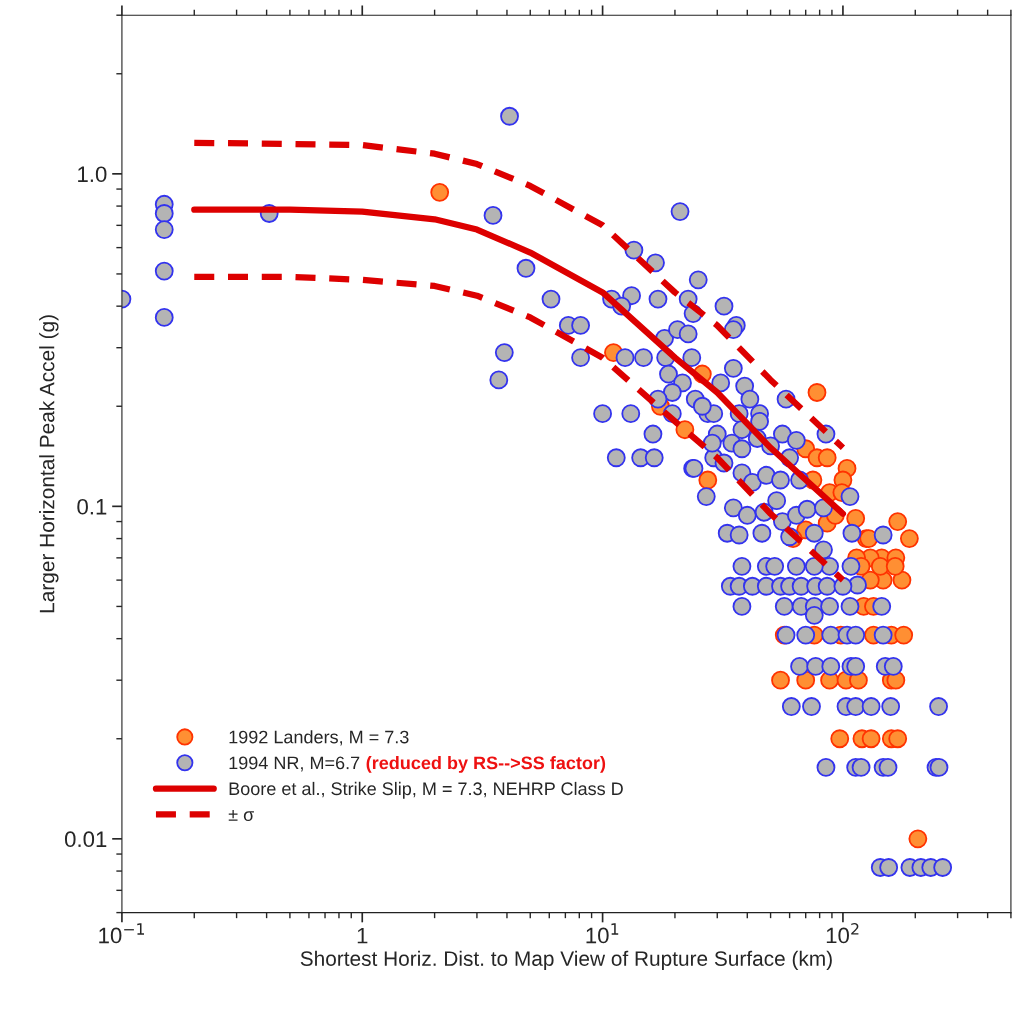  Describe the element at coordinates (566, 960) in the screenshot. I see `x-axis-title: Shortest Horiz. Dist. to Map View of Rupture Surface (km)` at that location.